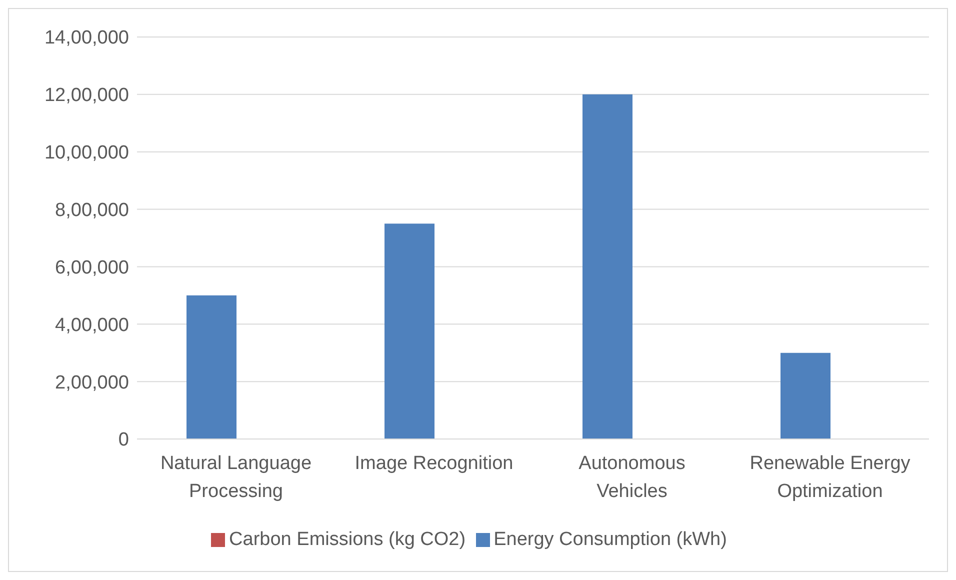 Image resolution: width=956 pixels, height=580 pixels. Describe the element at coordinates (86, 38) in the screenshot. I see `y-tick-label: 14,00,000` at that location.